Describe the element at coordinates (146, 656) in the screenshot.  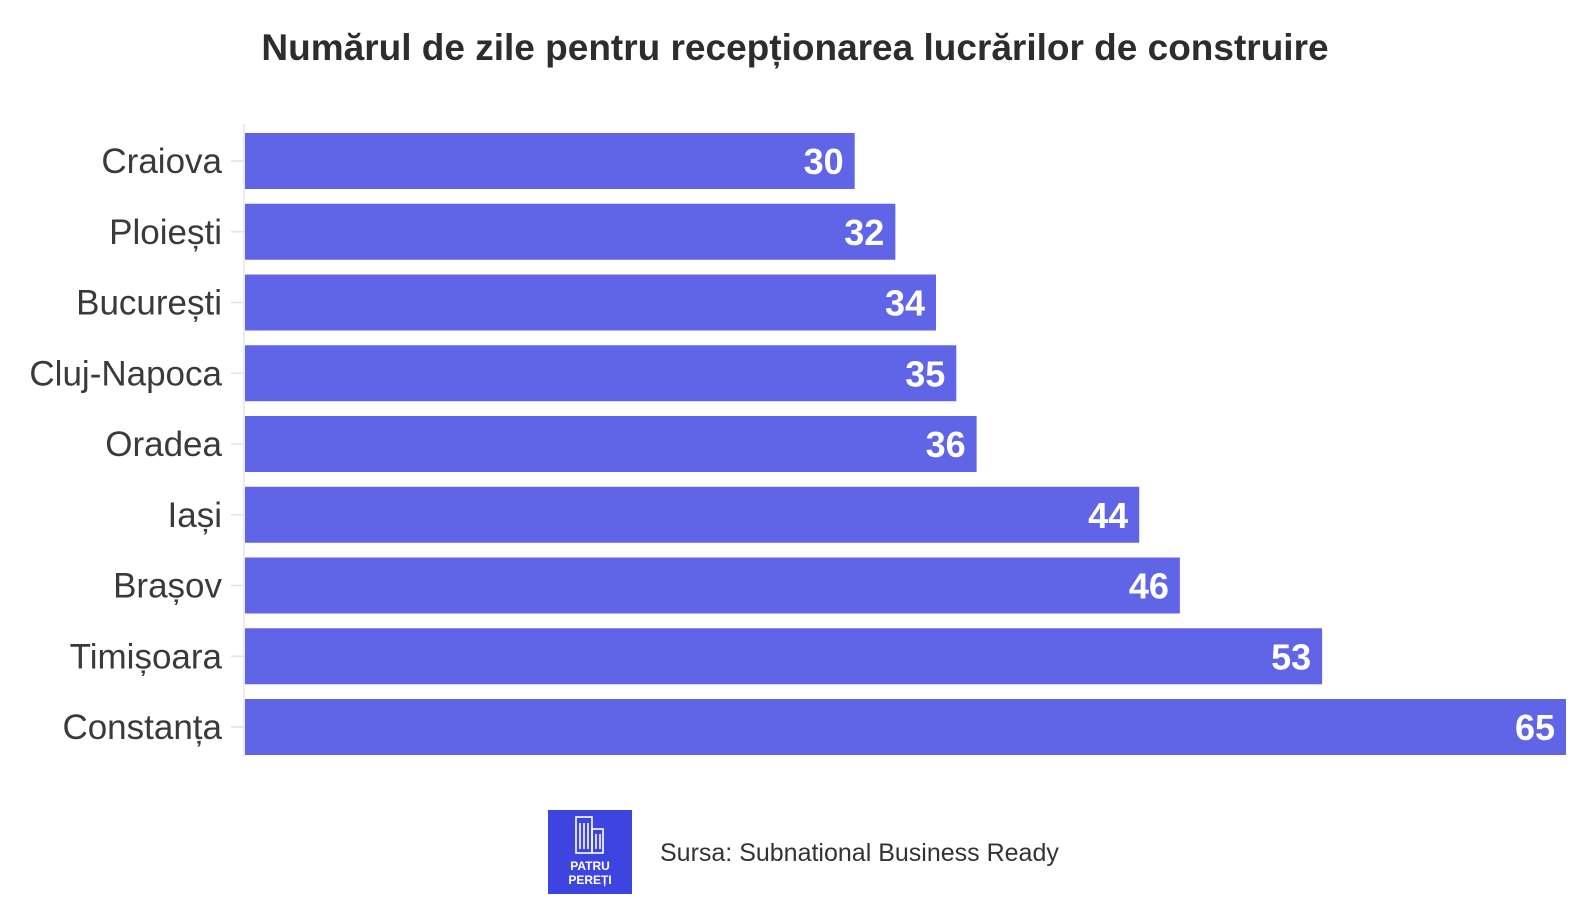
I see `category-label: Timișoara` at that location.